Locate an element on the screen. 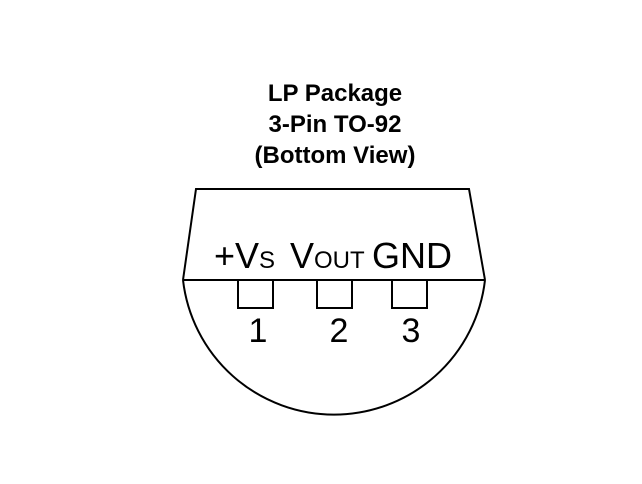 The width and height of the screenshot is (642, 484). pin-1-label: +VS is located at coordinates (244, 255).